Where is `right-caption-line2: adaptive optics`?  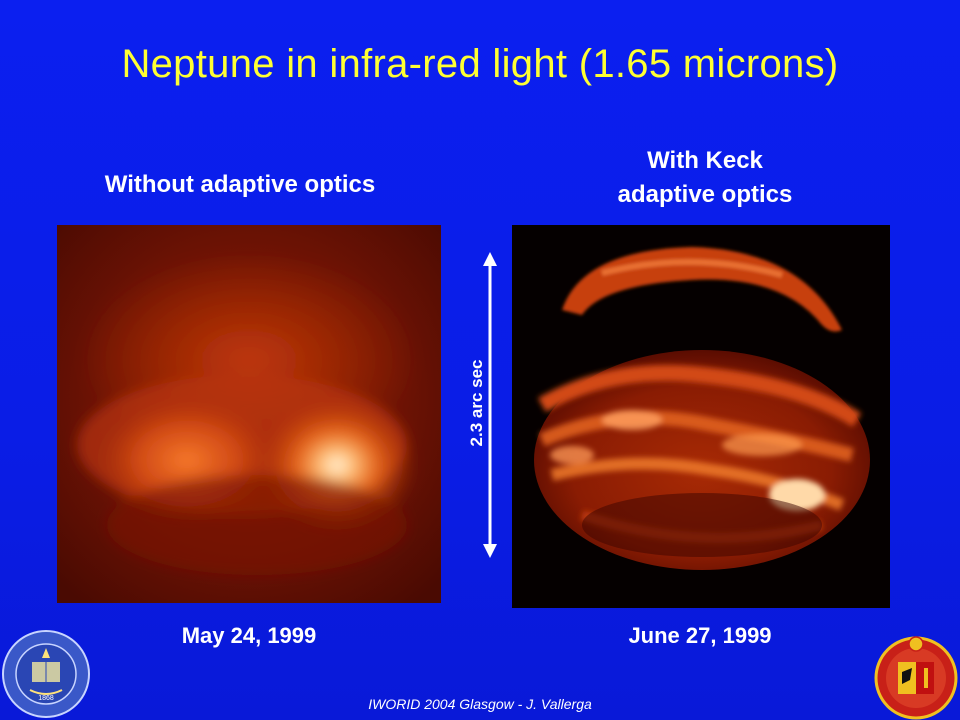 right-caption-line2: adaptive optics is located at coordinates (705, 194).